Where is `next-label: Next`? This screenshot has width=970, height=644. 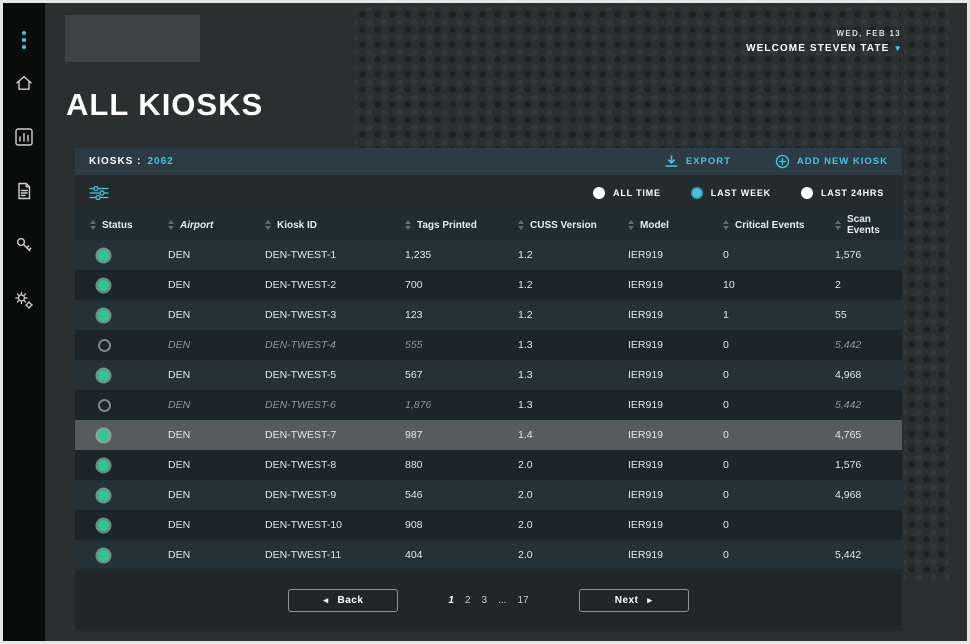 next-label: Next is located at coordinates (626, 600).